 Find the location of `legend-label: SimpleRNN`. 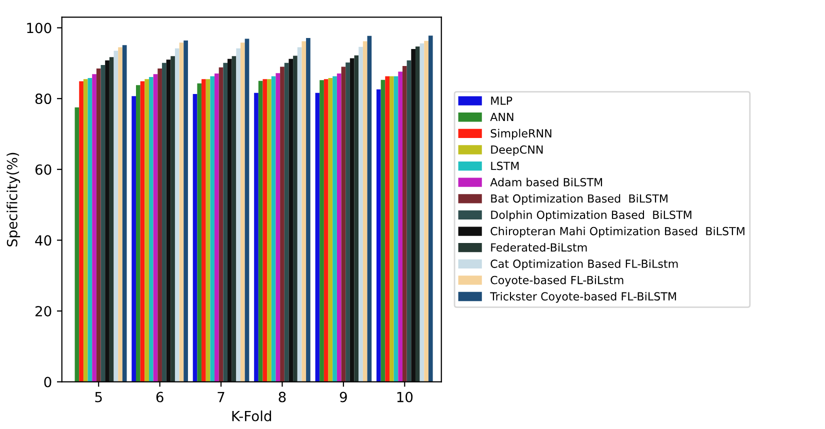

legend-label: SimpleRNN is located at coordinates (521, 134).